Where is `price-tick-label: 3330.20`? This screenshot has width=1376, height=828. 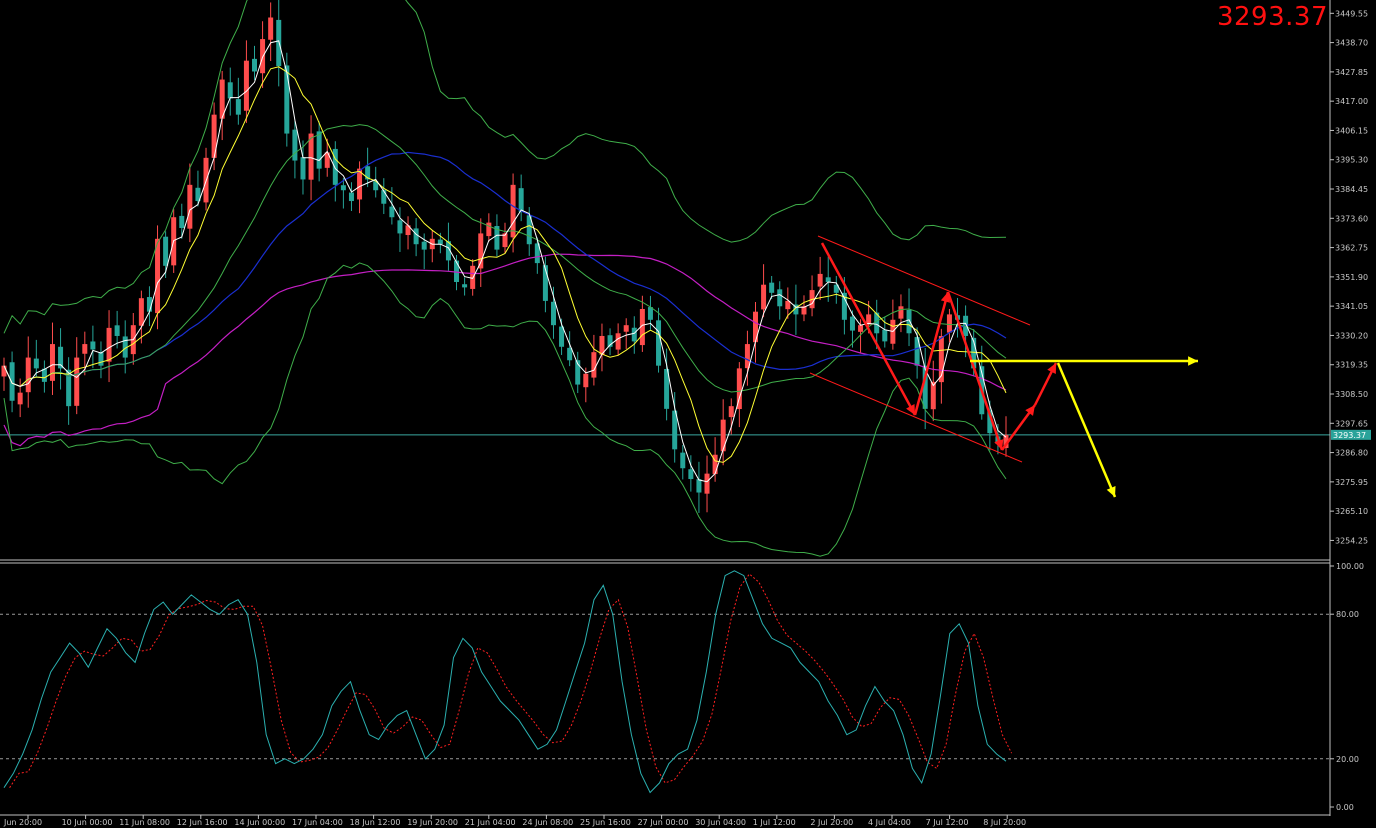
price-tick-label: 3330.20 is located at coordinates (1351, 335).